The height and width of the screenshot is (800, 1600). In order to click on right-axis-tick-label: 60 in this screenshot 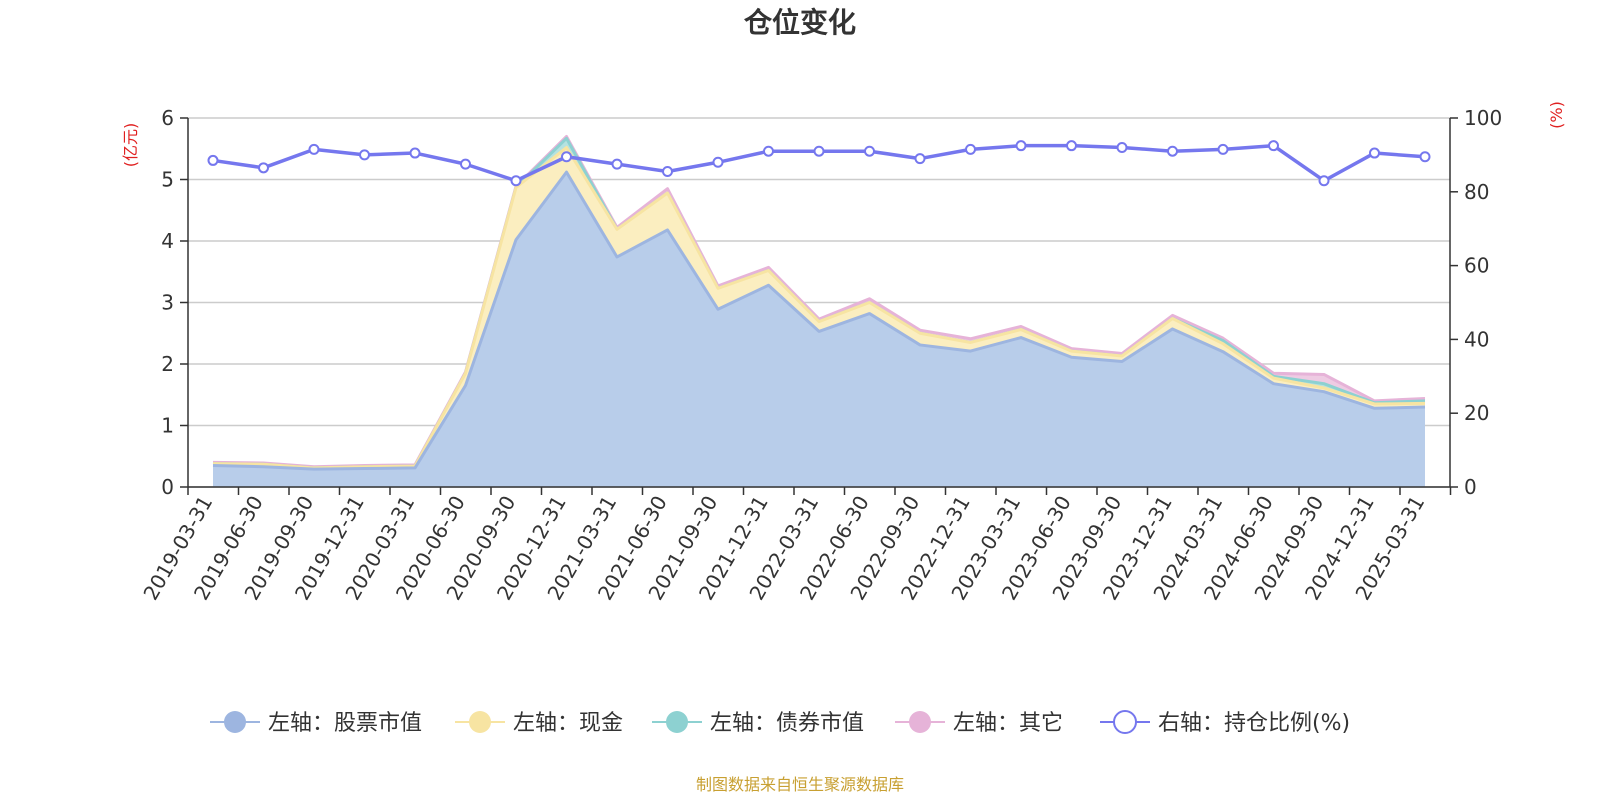, I will do `click(1476, 266)`.